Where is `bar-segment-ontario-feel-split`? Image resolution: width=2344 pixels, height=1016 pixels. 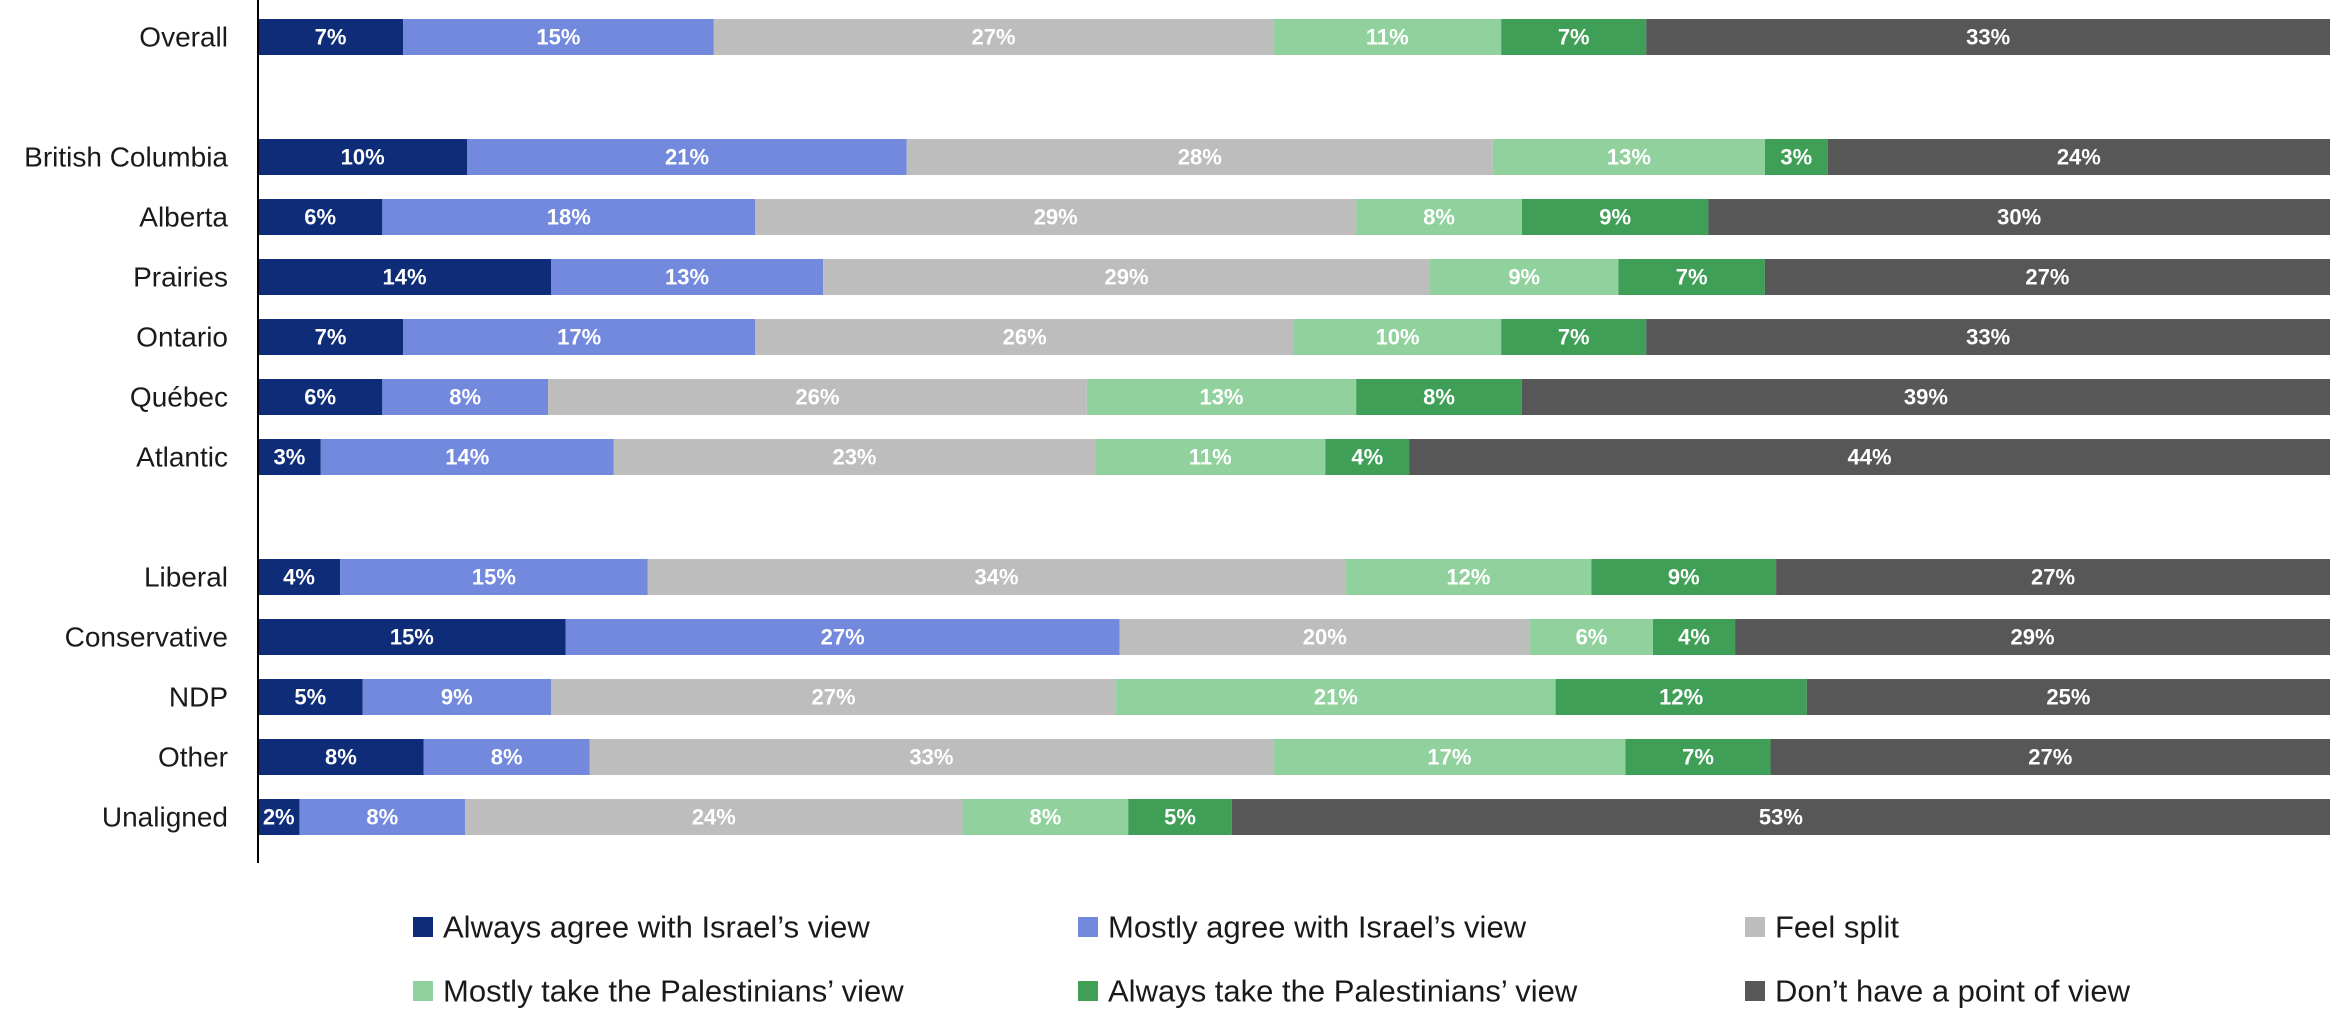
bar-segment-ontario-feel-split is located at coordinates (1024, 337).